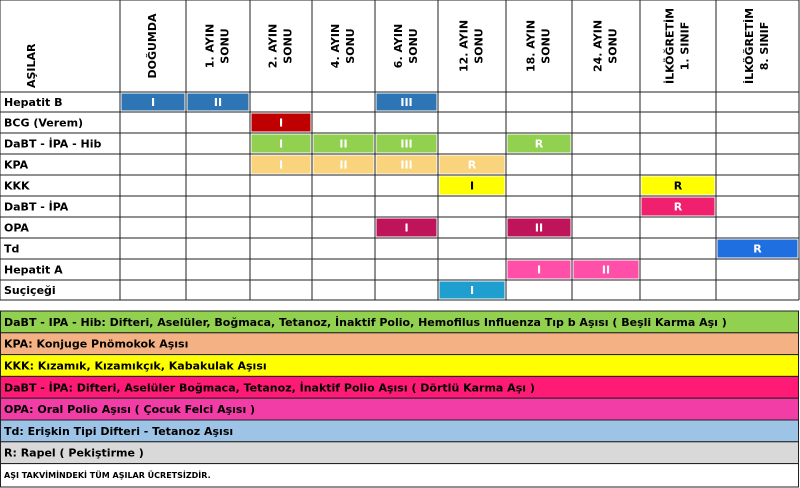  Describe the element at coordinates (685, 46) in the screenshot. I see `column-header: 1. SINIF` at that location.